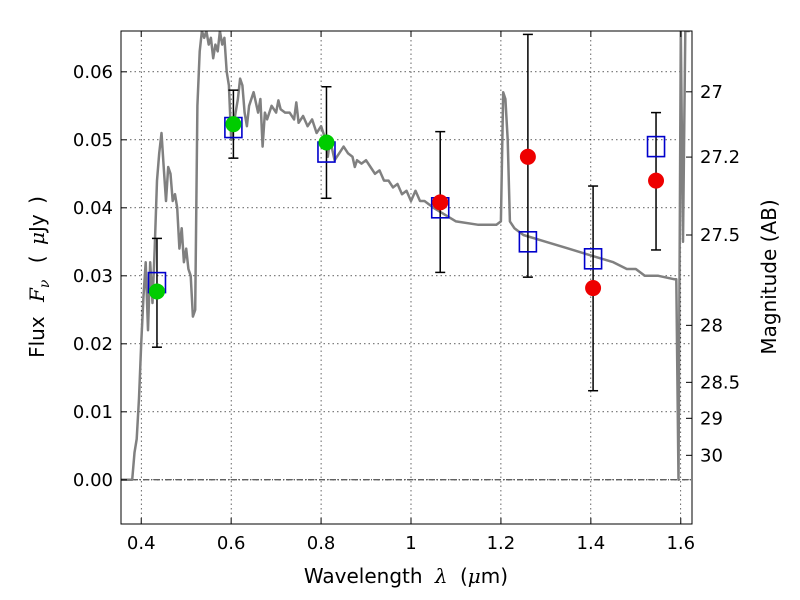  Describe the element at coordinates (711, 92) in the screenshot. I see `magnitude-tick-label: 27` at that location.